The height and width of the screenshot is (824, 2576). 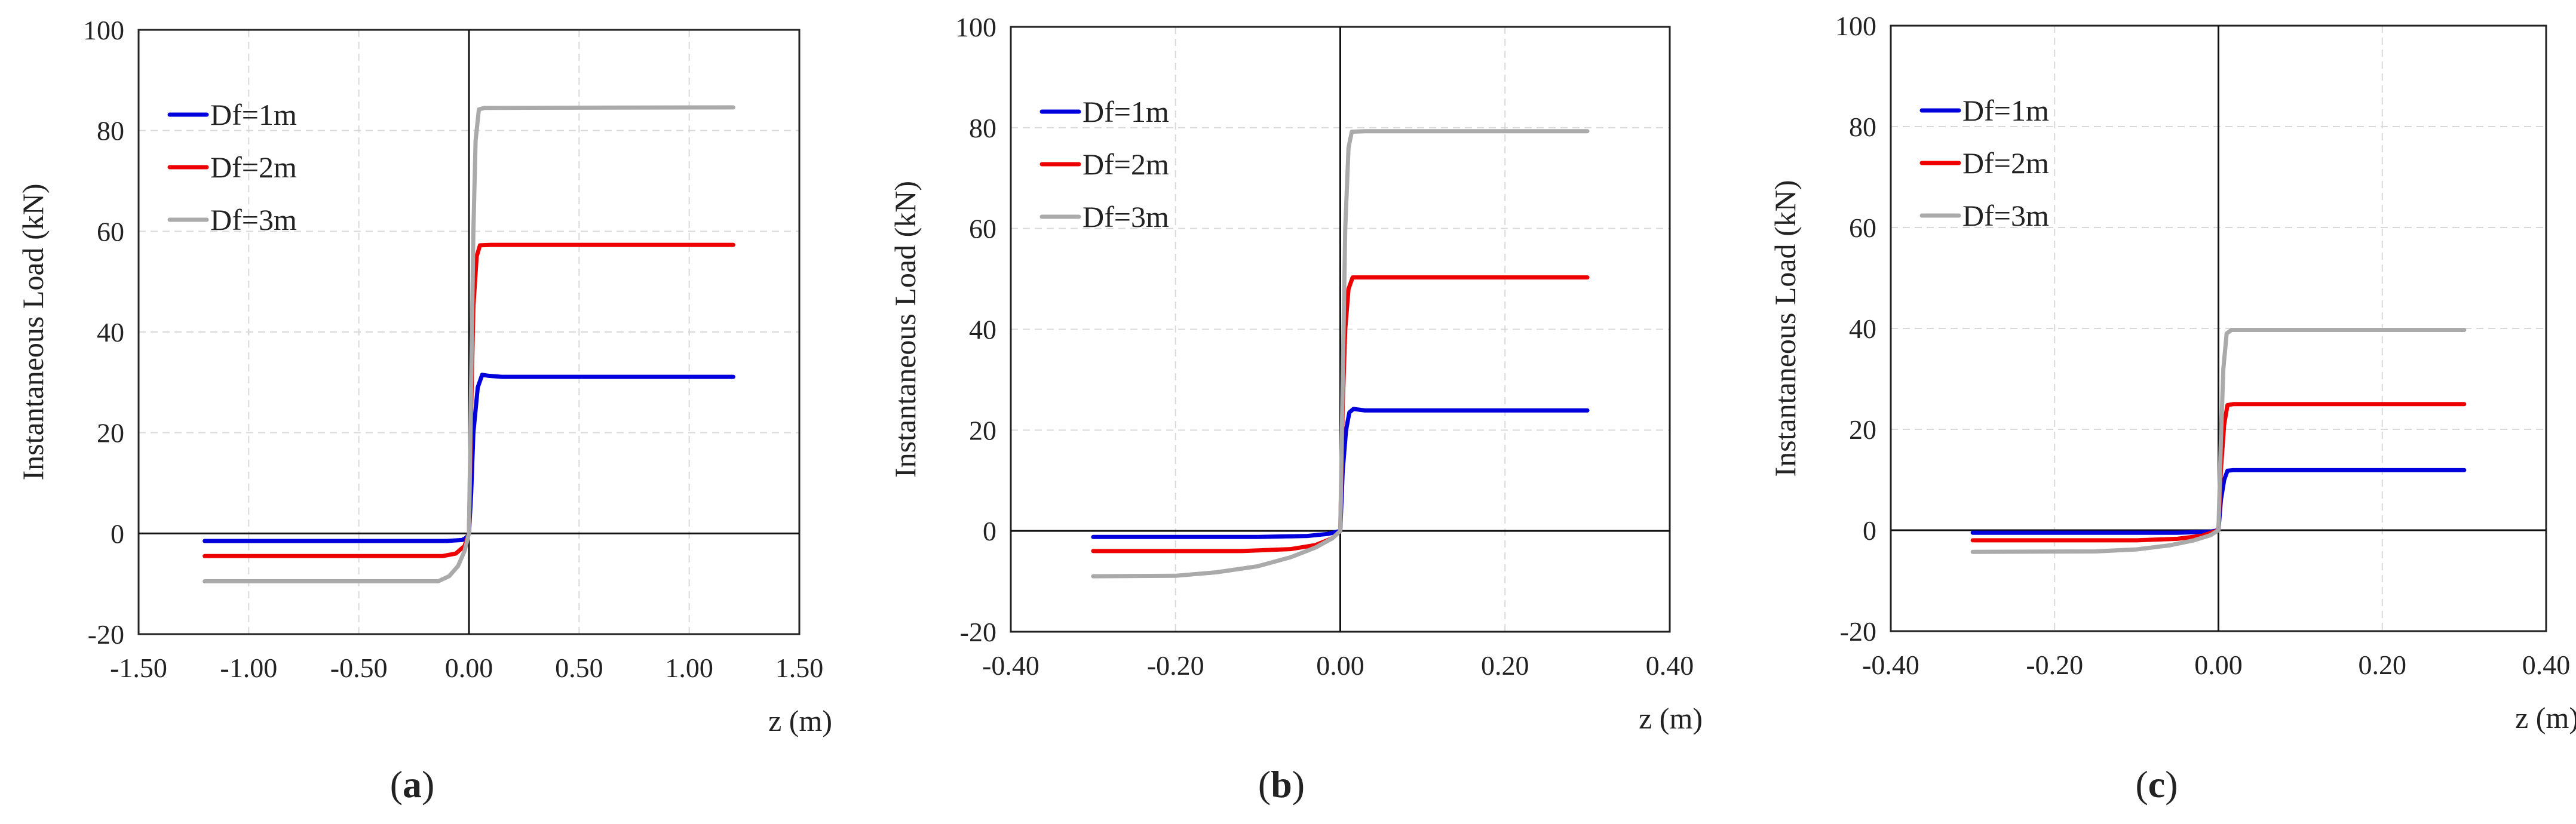 I want to click on chart-a-x-tick-label: 0.00, so click(x=469, y=668).